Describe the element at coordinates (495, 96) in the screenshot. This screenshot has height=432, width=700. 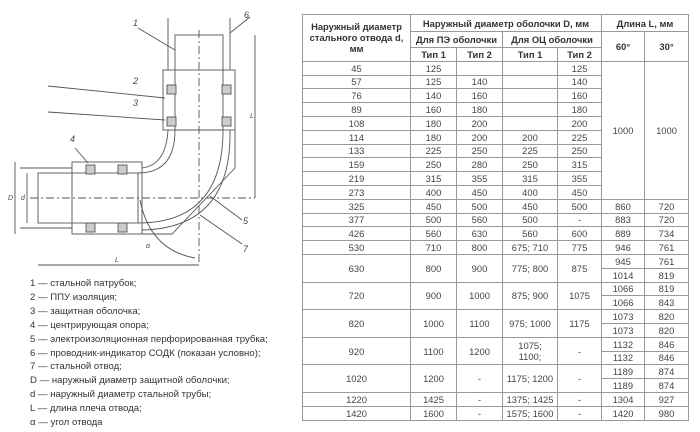
I see `table-row: 76 140 160 160` at that location.